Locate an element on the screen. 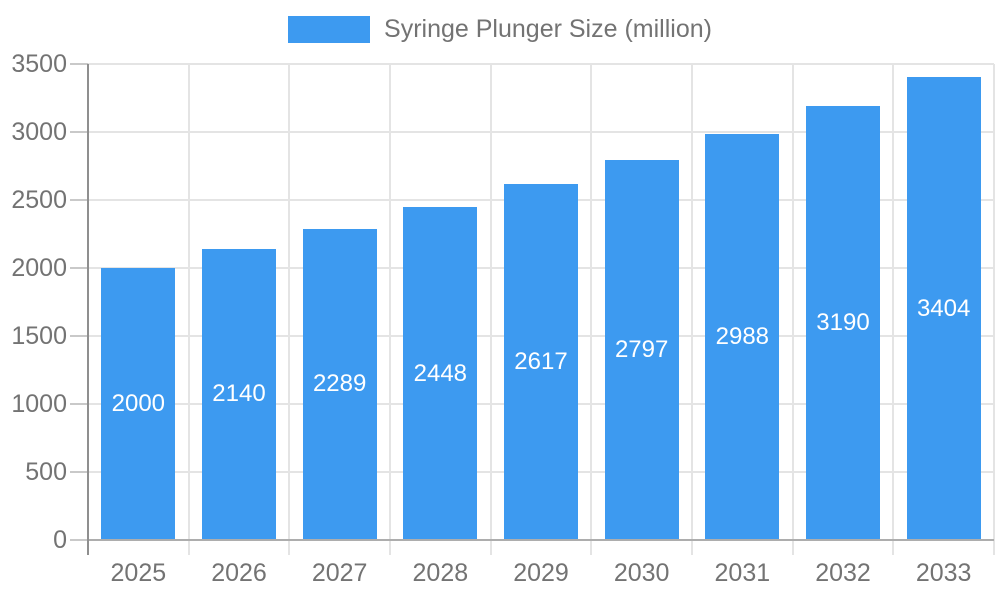 This screenshot has height=600, width=1000. bar-value-label: 3404 is located at coordinates (943, 308).